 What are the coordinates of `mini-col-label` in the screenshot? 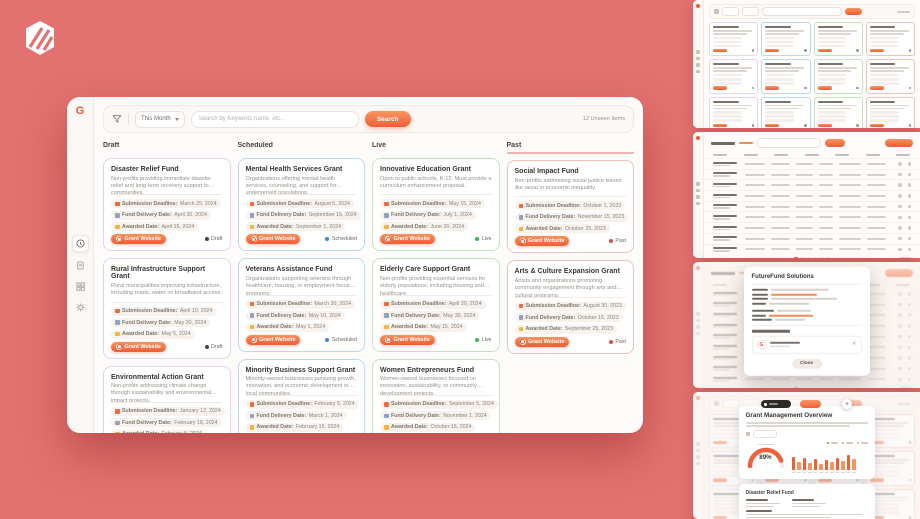 It's located at (842, 155).